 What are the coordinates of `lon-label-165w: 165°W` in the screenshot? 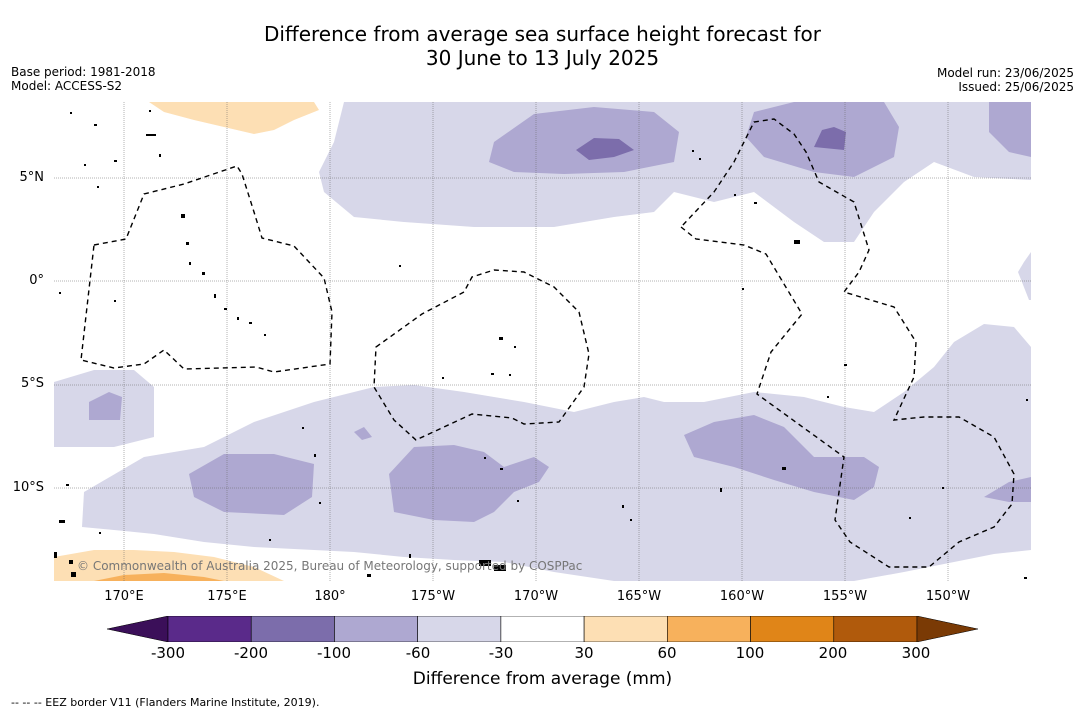 It's located at (639, 596).